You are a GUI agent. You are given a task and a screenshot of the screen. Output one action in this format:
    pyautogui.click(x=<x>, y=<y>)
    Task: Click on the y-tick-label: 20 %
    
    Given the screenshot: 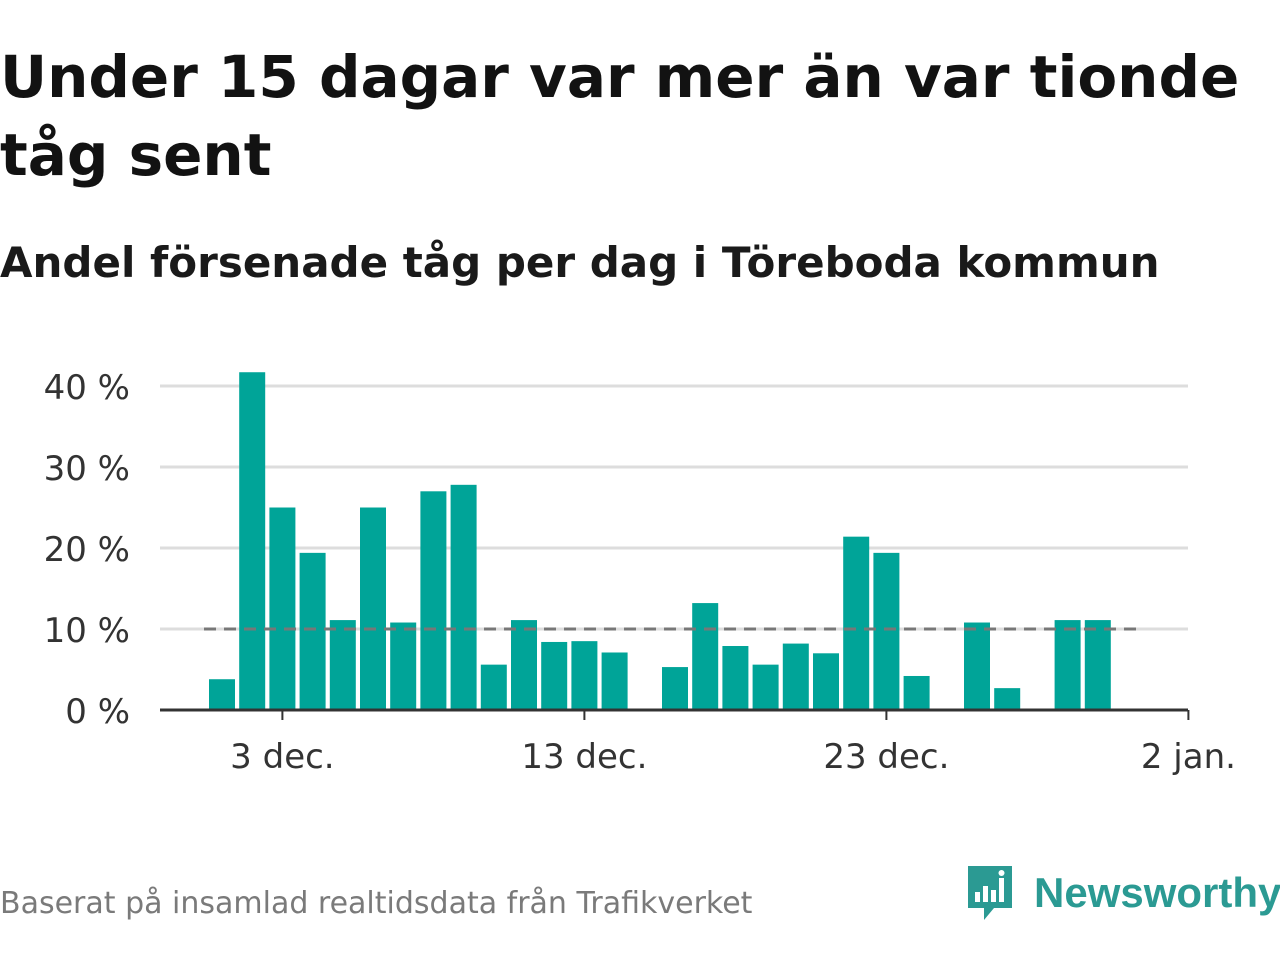 What is the action you would take?
    pyautogui.click(x=87, y=550)
    